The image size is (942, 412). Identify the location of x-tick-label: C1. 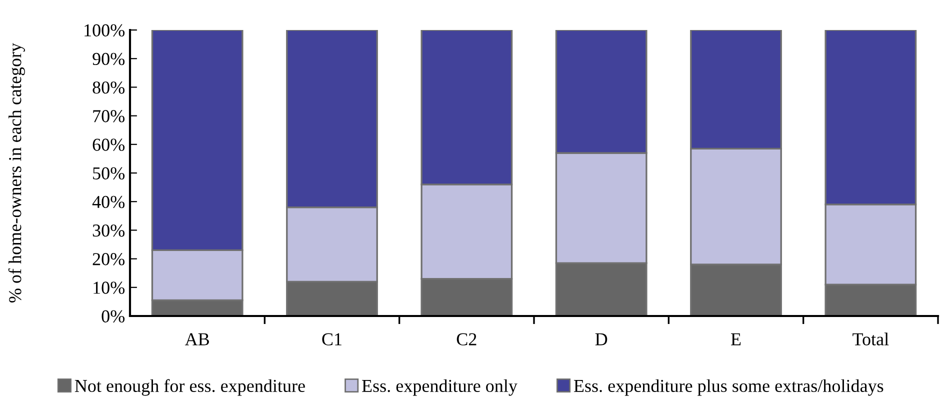
(332, 339).